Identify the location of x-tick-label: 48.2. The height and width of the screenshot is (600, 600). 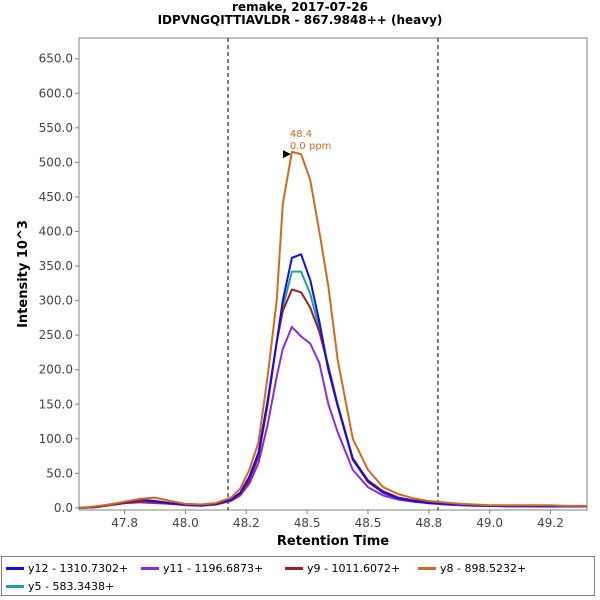
(246, 523).